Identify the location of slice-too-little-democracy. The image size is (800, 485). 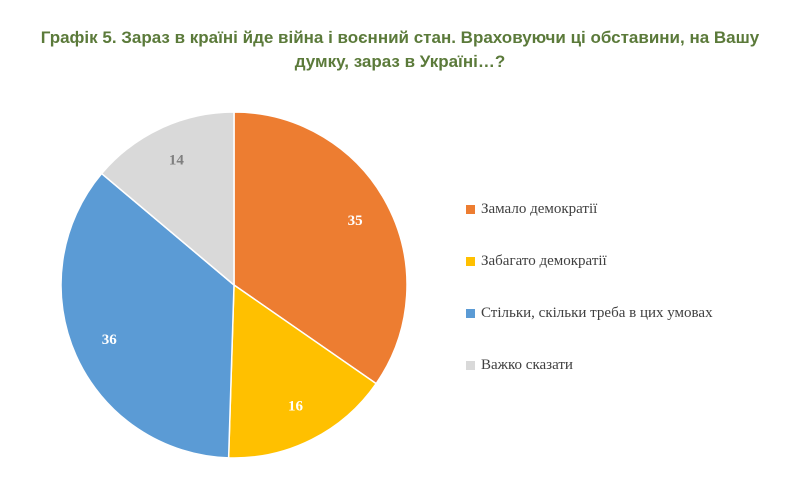
(320, 248).